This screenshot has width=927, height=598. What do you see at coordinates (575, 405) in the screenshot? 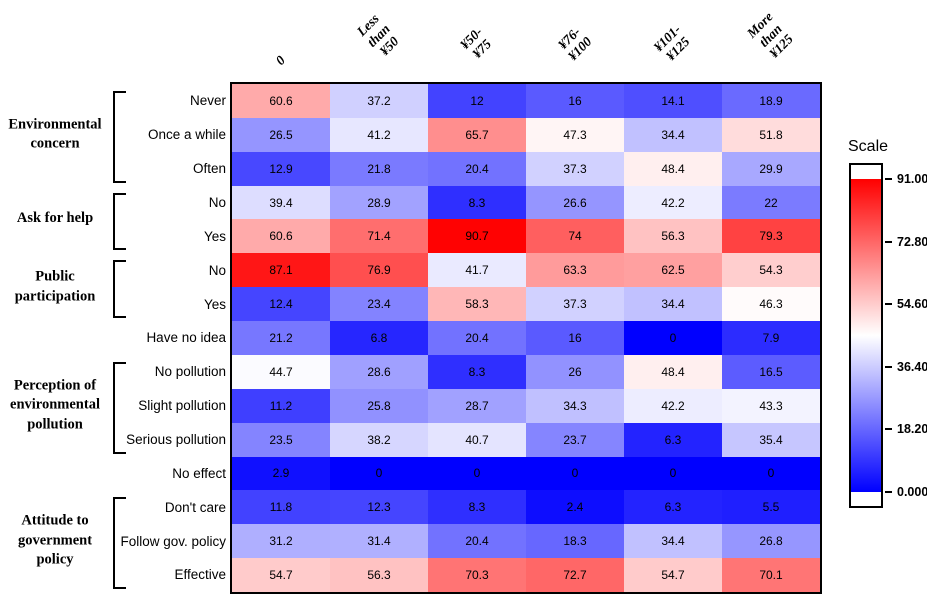
I see `heatmap-cell: 34.3` at bounding box center [575, 405].